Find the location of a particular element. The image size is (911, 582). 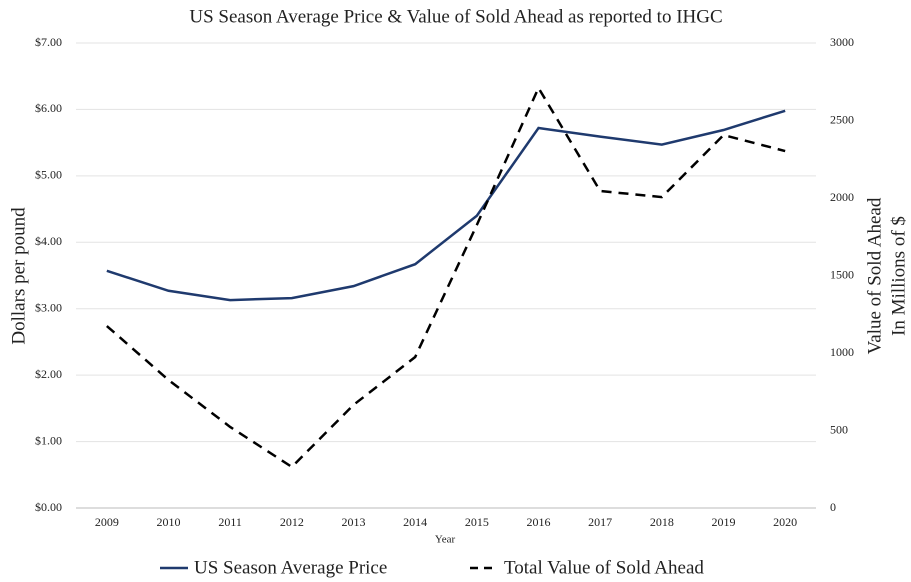

legend-label: Total Value of Sold Ahead is located at coordinates (604, 567).